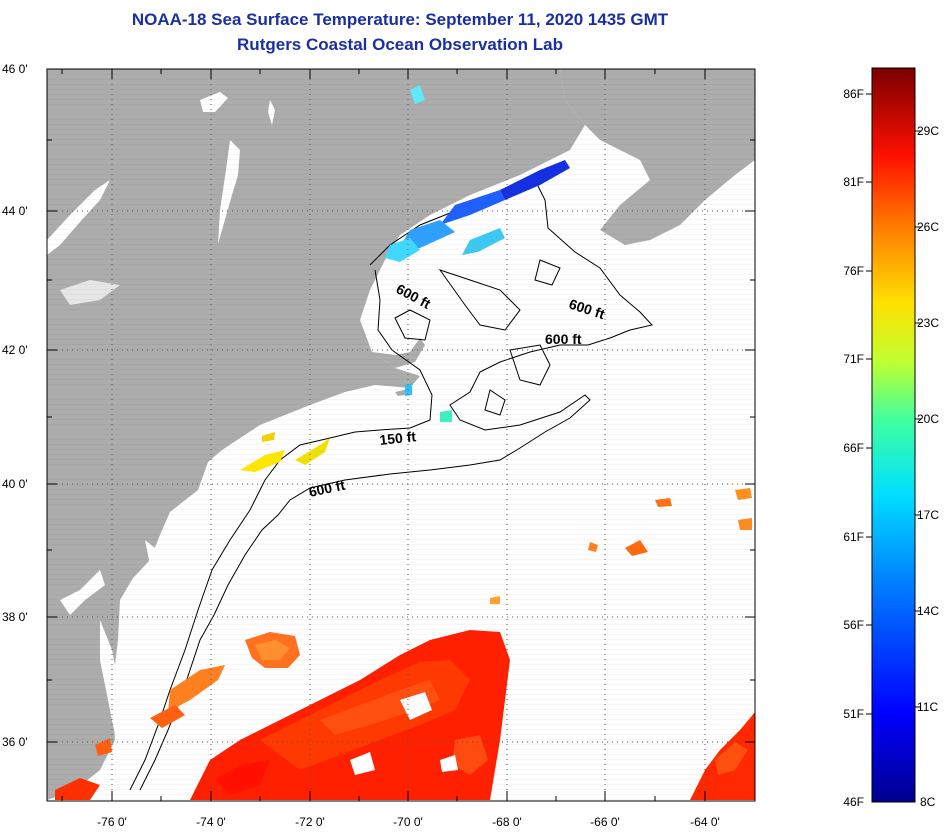 The image size is (944, 832). I want to click on colorbar-label-66f: 66F, so click(853, 448).